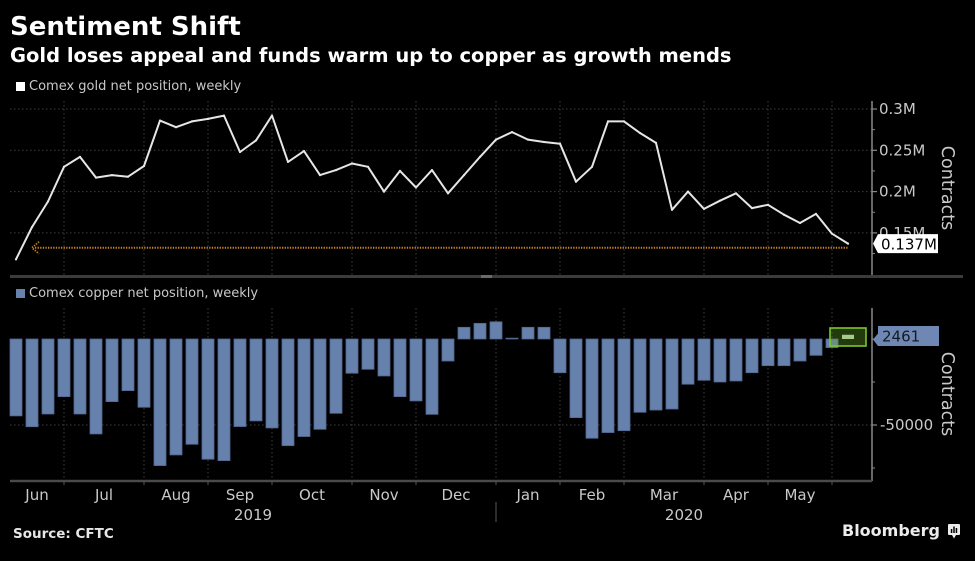 This screenshot has width=975, height=561. Describe the element at coordinates (63, 534) in the screenshot. I see `source-note: Source: CFTC` at that location.